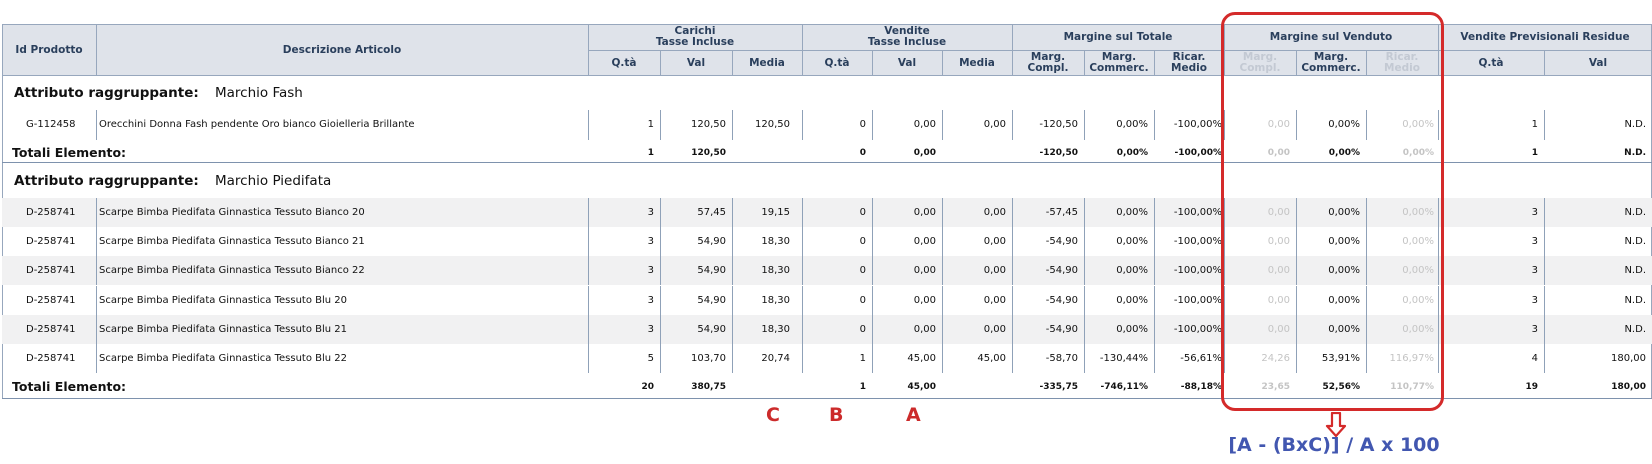  I want to click on row-c-val: 57,45, so click(711, 212).